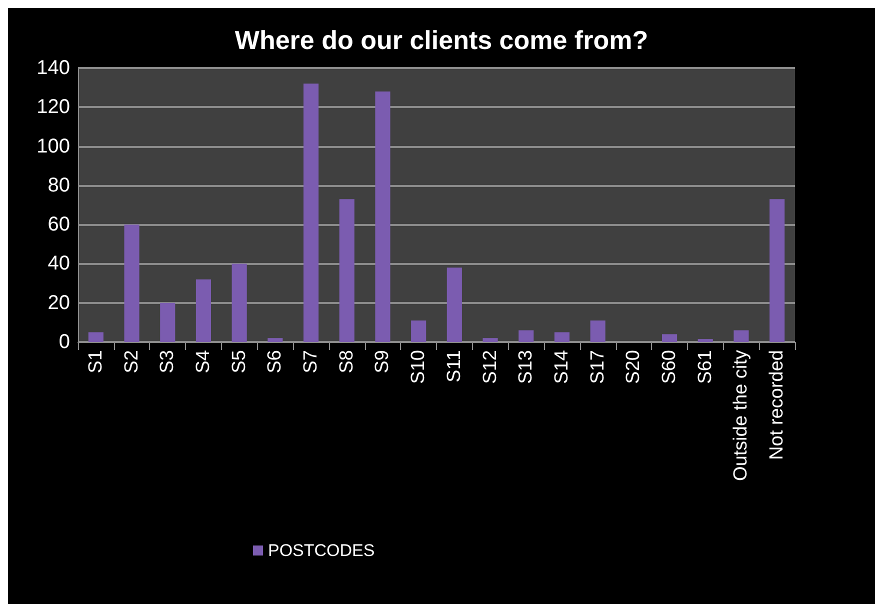 Image resolution: width=883 pixels, height=612 pixels. Describe the element at coordinates (53, 107) in the screenshot. I see `y-tick-label: 120` at that location.